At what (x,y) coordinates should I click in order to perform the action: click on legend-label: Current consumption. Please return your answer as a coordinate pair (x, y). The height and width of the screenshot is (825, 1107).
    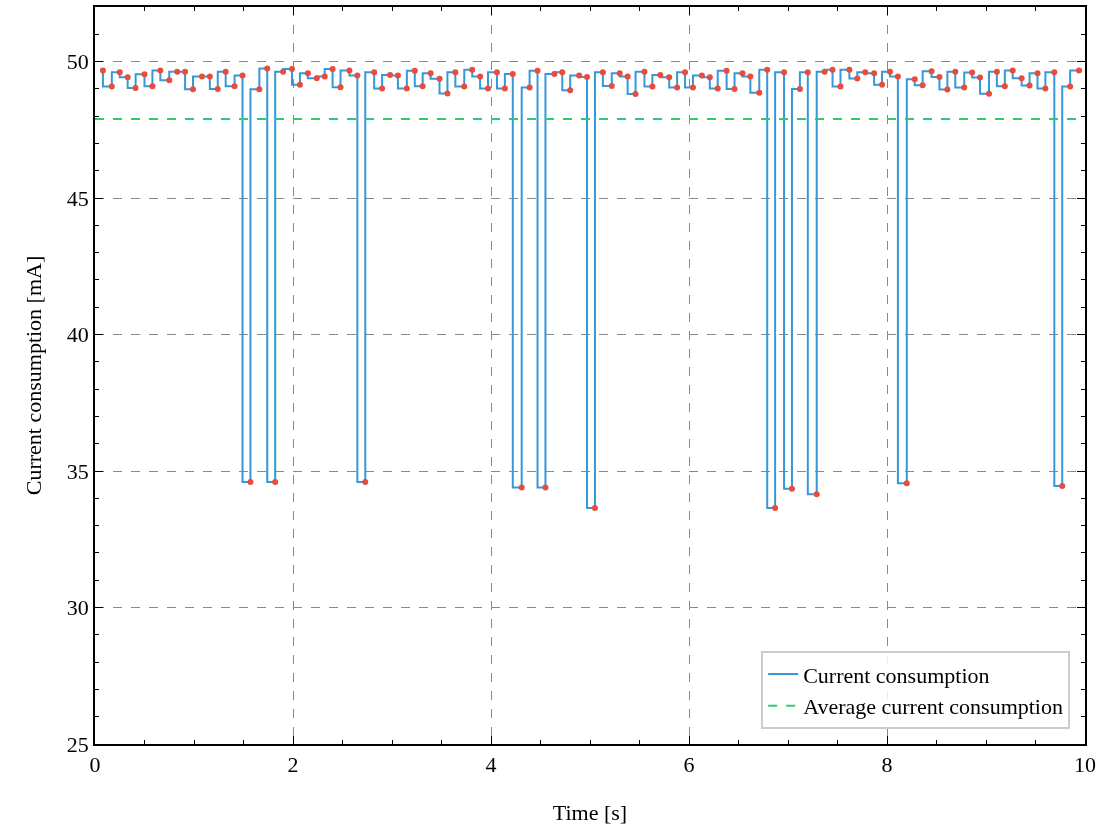
    Looking at the image, I should click on (896, 675).